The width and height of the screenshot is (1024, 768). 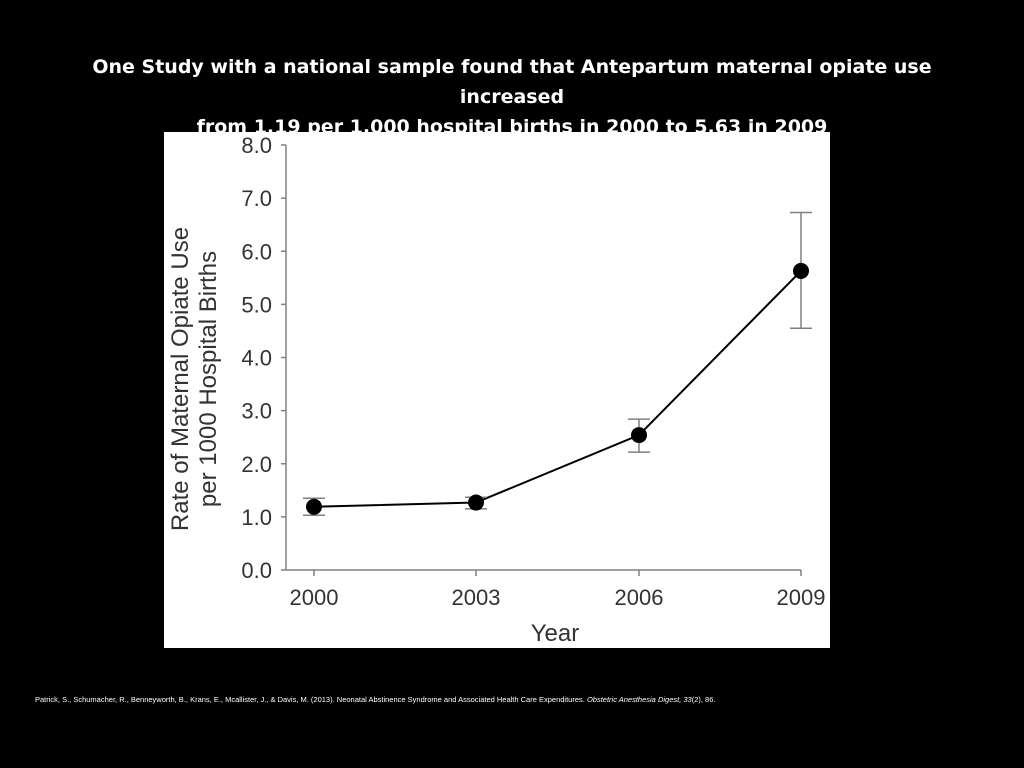 What do you see at coordinates (555, 633) in the screenshot?
I see `x-axis-label: Year` at bounding box center [555, 633].